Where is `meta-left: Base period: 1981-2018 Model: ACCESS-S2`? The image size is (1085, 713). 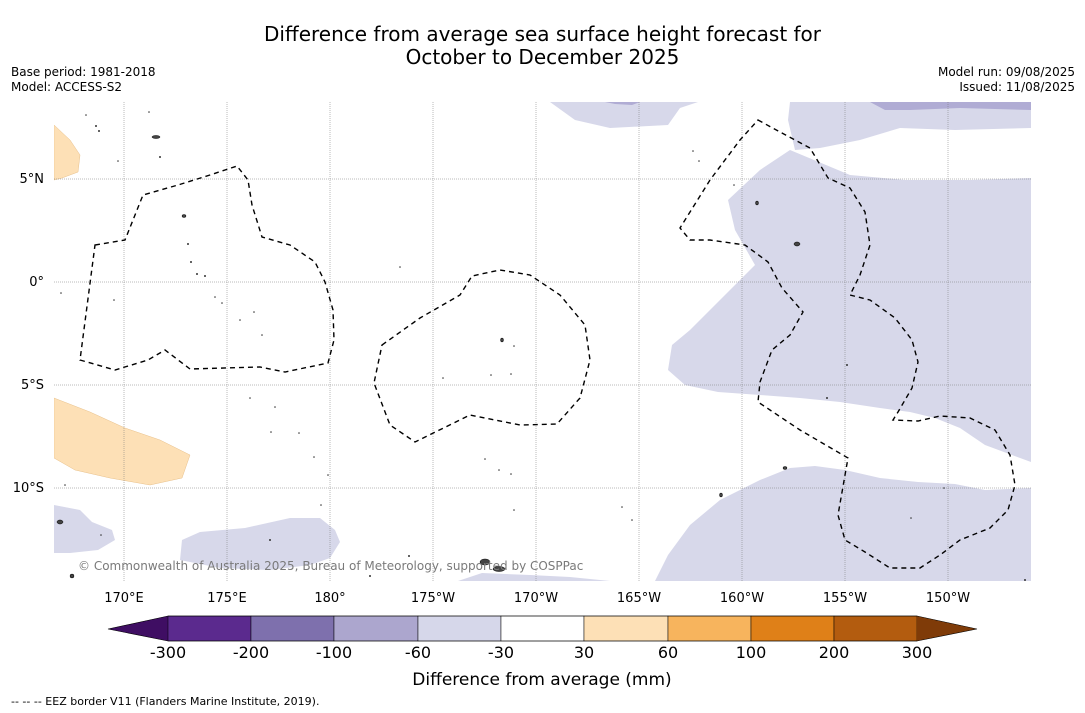
meta-left: Base period: 1981-2018 Model: ACCESS-S2 is located at coordinates (83, 80).